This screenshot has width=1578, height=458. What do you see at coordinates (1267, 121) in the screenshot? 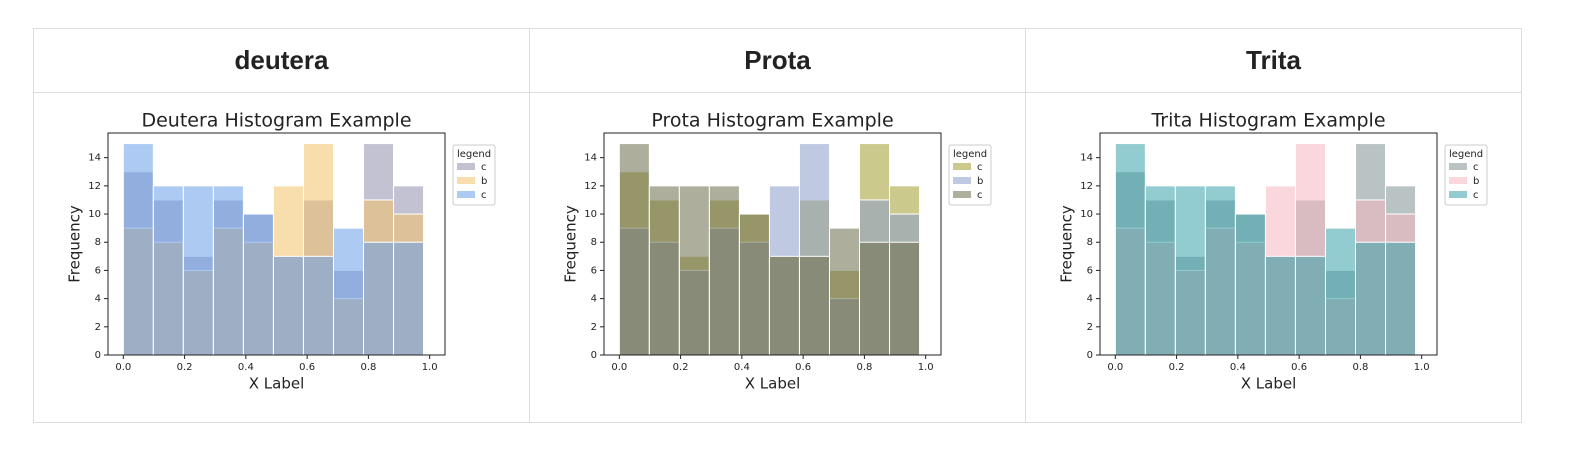
I see `chart-title: Trita Histogram Example` at bounding box center [1267, 121].